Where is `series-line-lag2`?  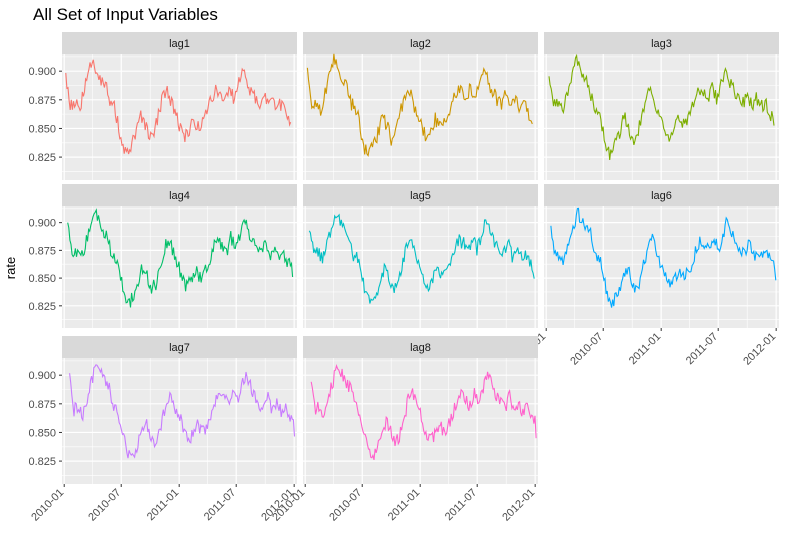 series-line-lag2 is located at coordinates (419, 105).